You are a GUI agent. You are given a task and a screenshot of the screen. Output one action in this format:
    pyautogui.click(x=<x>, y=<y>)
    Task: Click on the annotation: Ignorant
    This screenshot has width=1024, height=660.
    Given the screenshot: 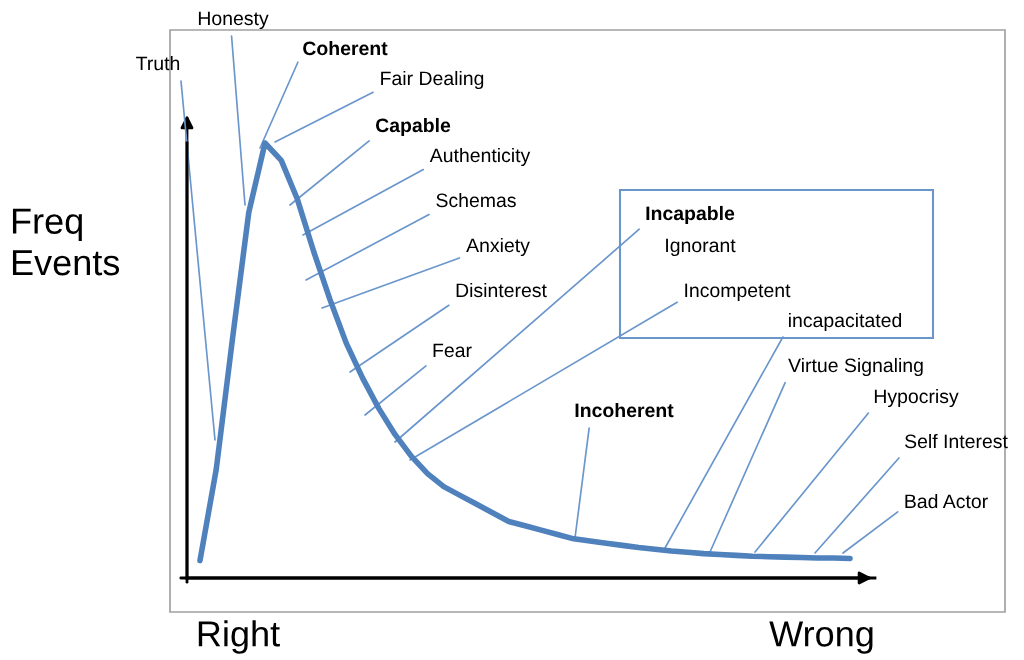 What is the action you would take?
    pyautogui.click(x=701, y=247)
    